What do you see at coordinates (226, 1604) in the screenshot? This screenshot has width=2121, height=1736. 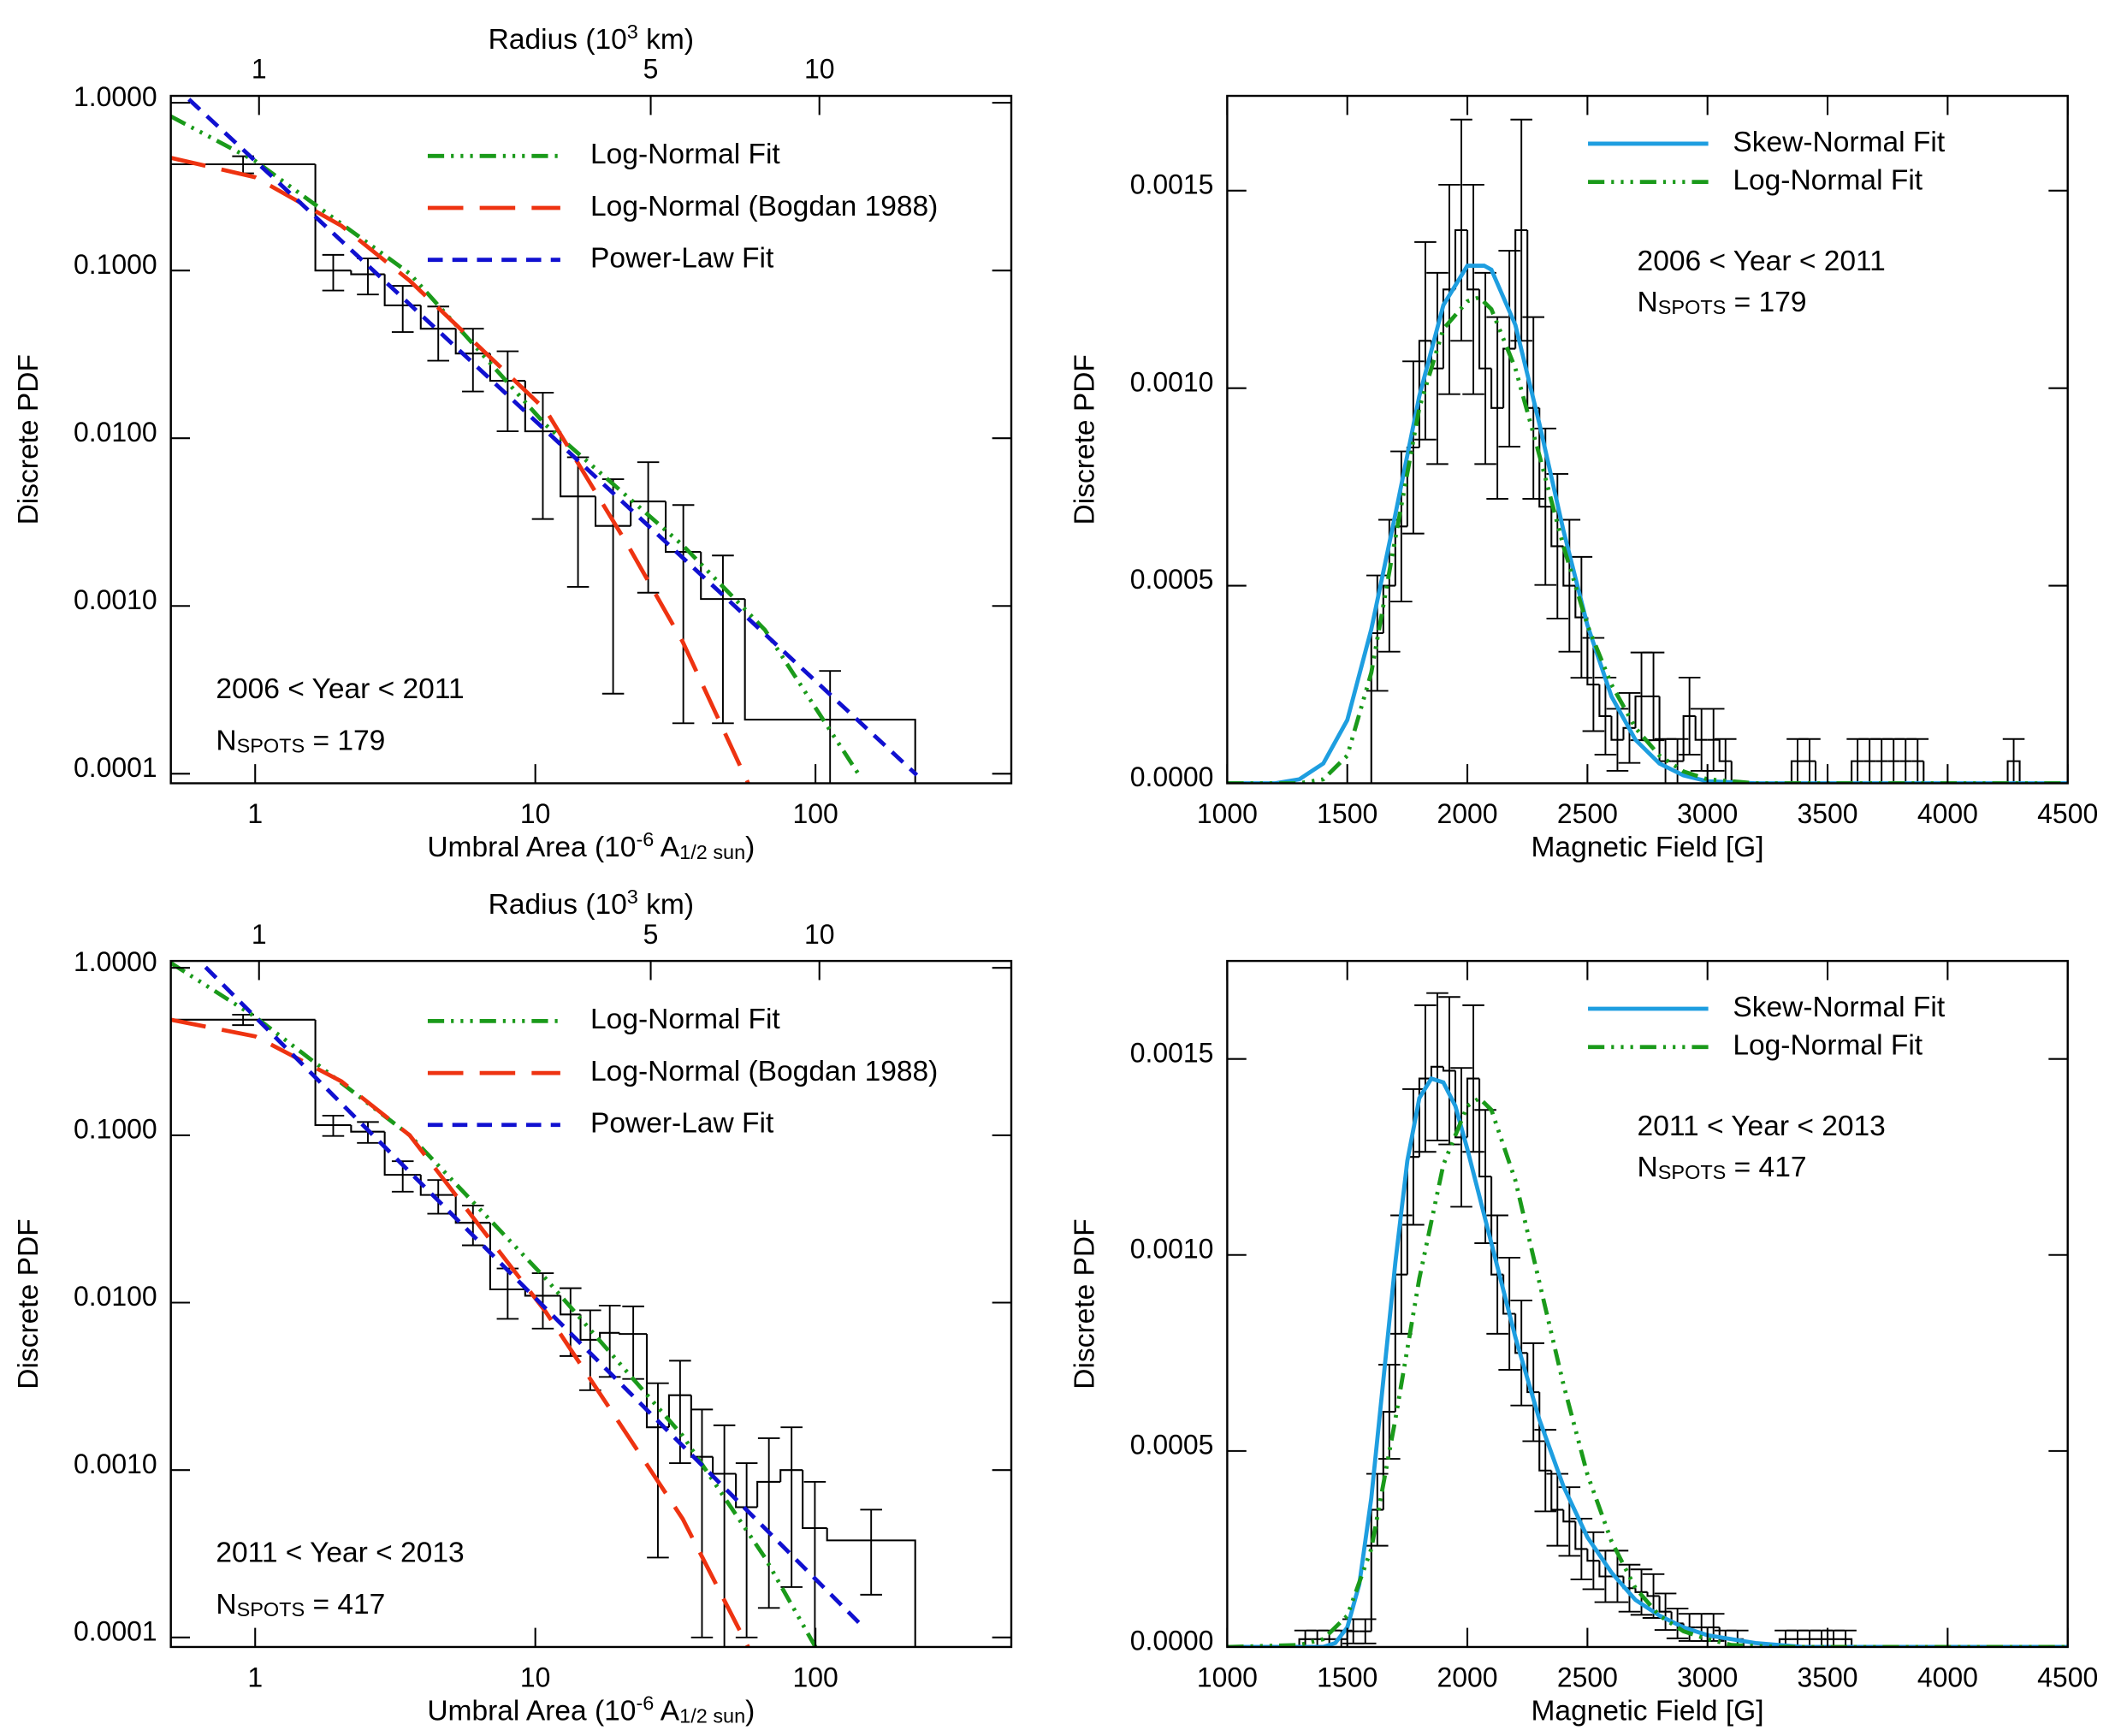 I see `text-part: N` at bounding box center [226, 1604].